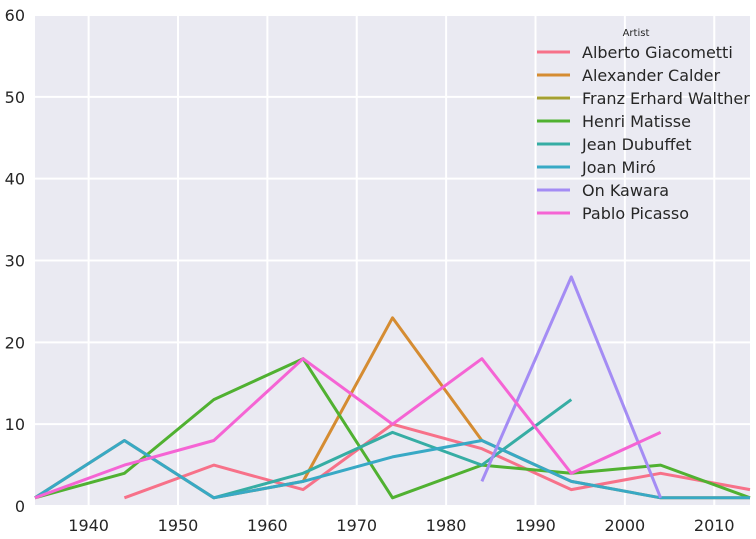 The image size is (756, 539). Describe the element at coordinates (625, 525) in the screenshot. I see `x-tick-label: 2000` at that location.